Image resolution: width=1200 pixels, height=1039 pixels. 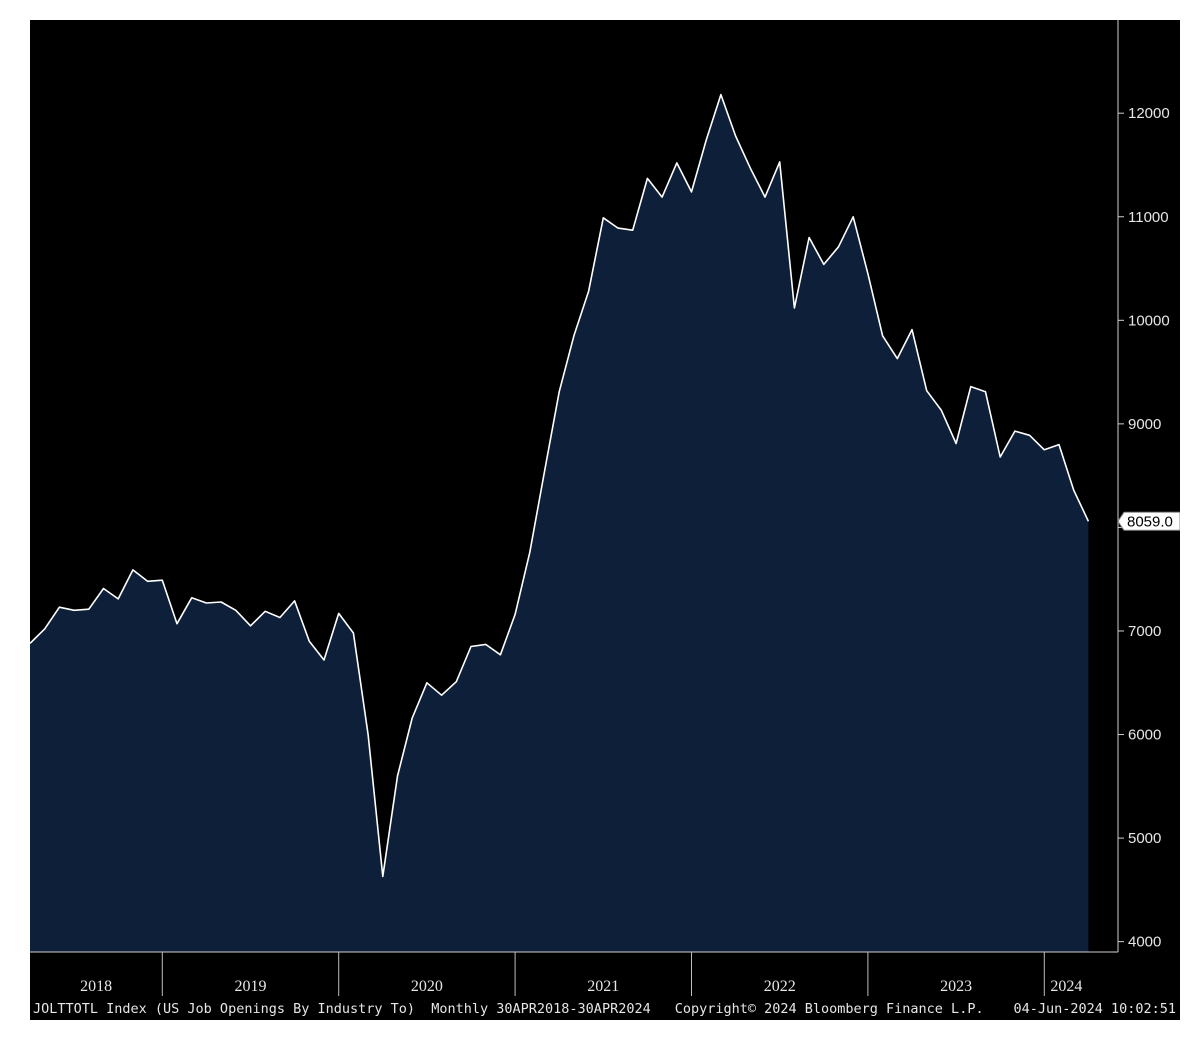 I want to click on y-tick-label: 12000, so click(x=1149, y=113).